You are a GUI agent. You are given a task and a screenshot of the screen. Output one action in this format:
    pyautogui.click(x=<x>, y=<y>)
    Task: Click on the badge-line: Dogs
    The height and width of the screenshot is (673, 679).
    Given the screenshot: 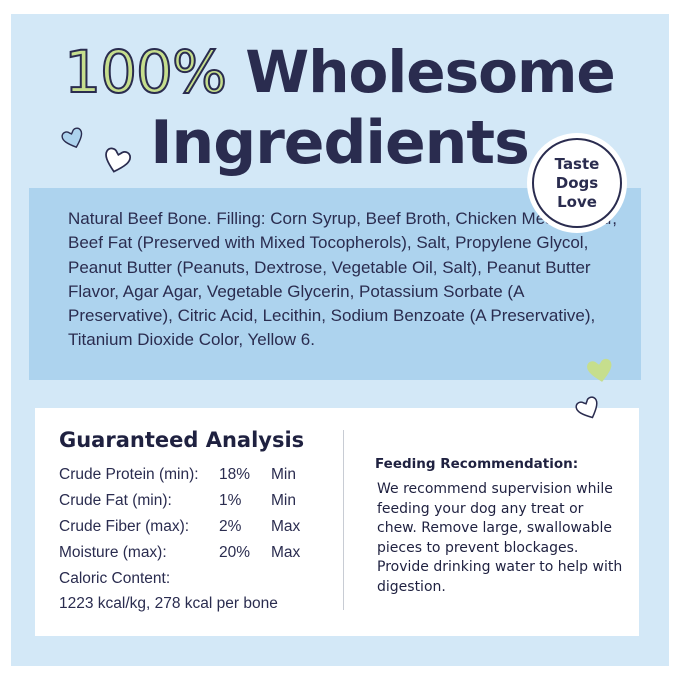 What is the action you would take?
    pyautogui.click(x=577, y=182)
    